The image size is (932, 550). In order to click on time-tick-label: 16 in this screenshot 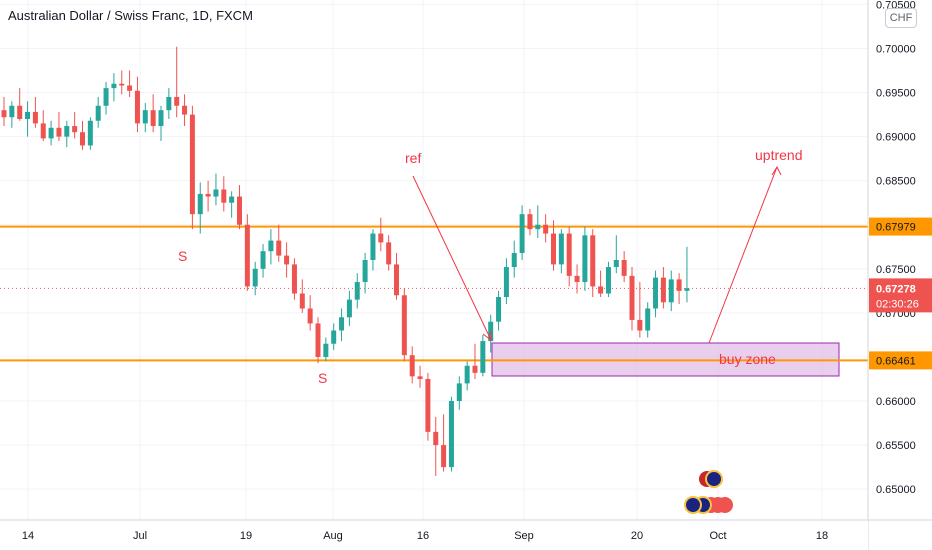, I will do `click(423, 536)`.